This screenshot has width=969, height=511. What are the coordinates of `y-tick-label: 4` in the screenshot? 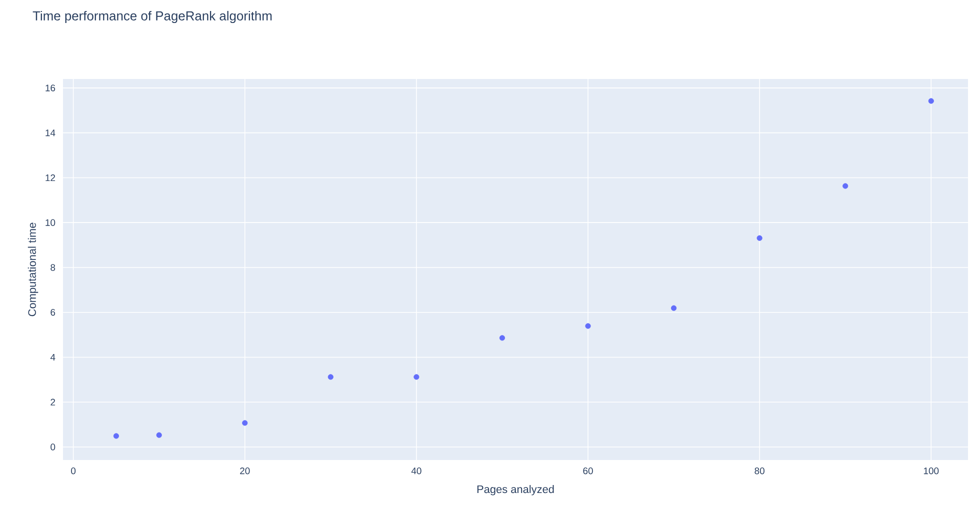 It's located at (53, 357).